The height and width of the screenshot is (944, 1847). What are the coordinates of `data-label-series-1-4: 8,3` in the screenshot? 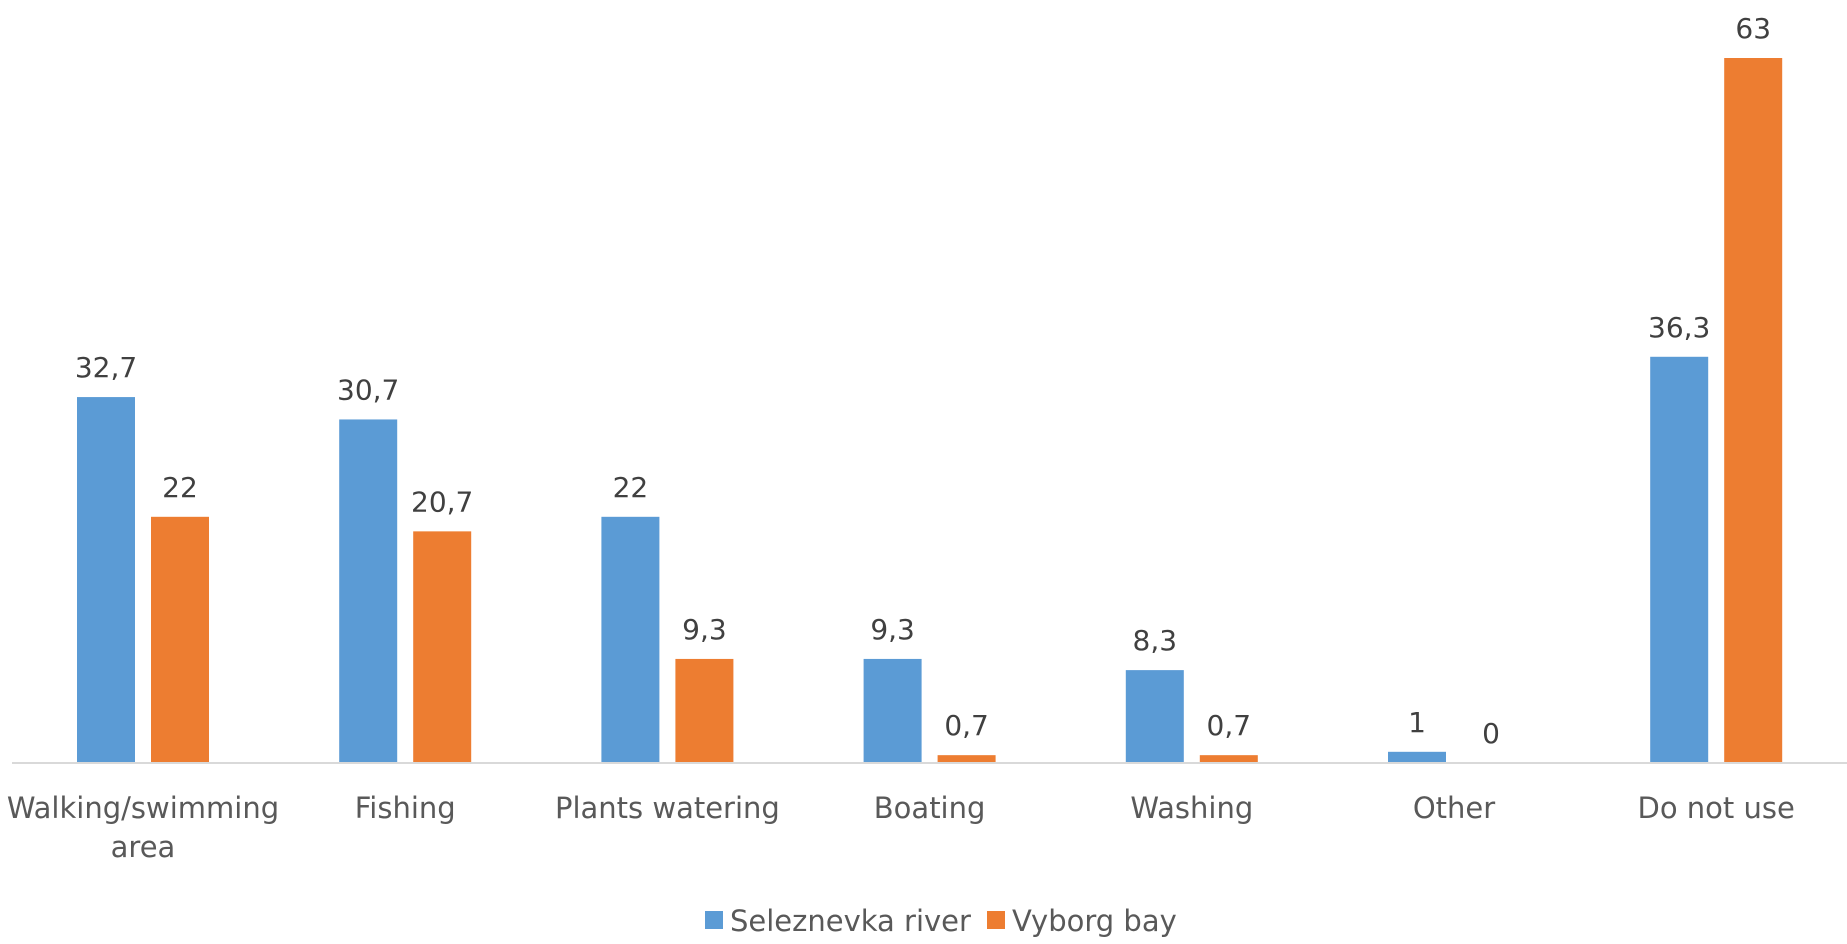 It's located at (1155, 640).